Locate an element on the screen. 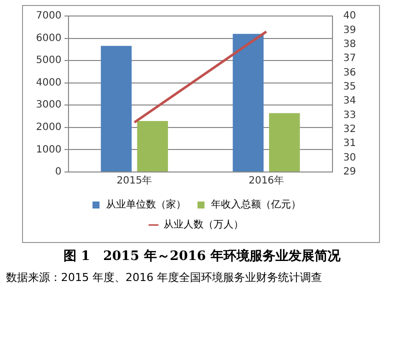 Image resolution: width=404 pixels, height=350 pixels. y2-tick-label: 36 is located at coordinates (349, 72).